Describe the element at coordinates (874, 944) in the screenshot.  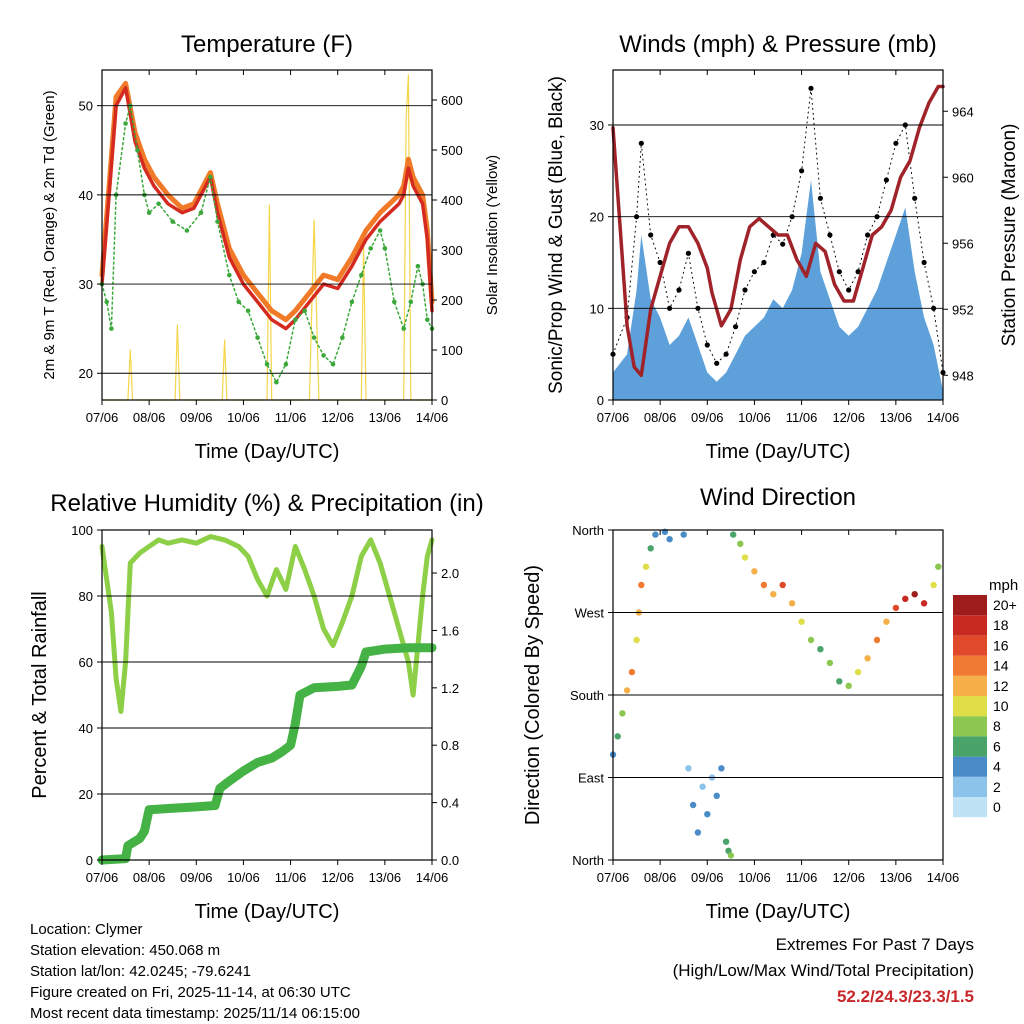
I see `extremes-title: Extremes For Past 7 Days` at that location.